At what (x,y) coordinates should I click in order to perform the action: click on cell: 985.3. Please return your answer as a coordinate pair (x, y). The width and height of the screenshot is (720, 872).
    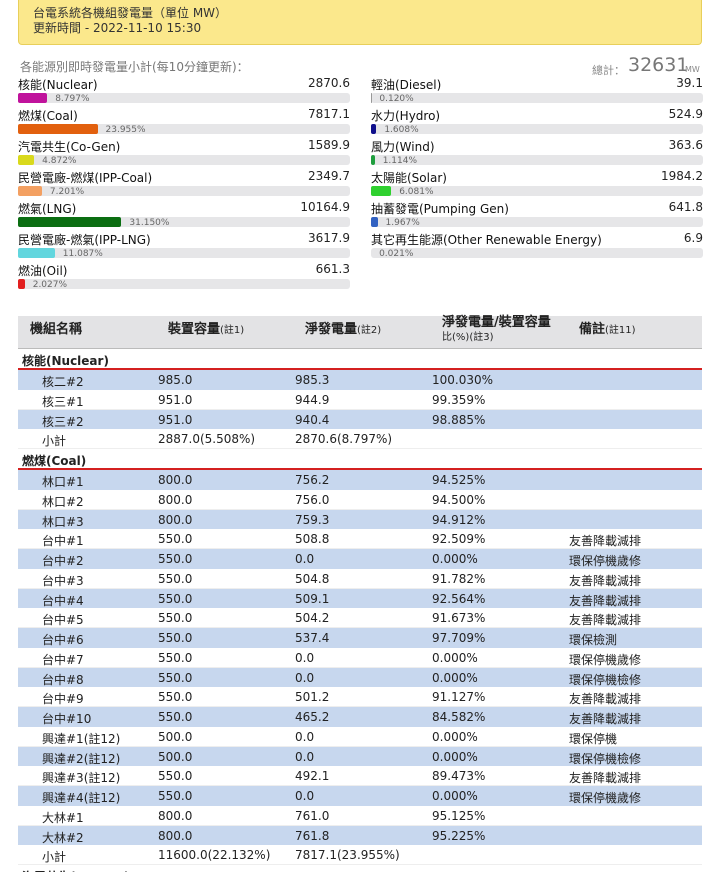
    Looking at the image, I should click on (312, 380).